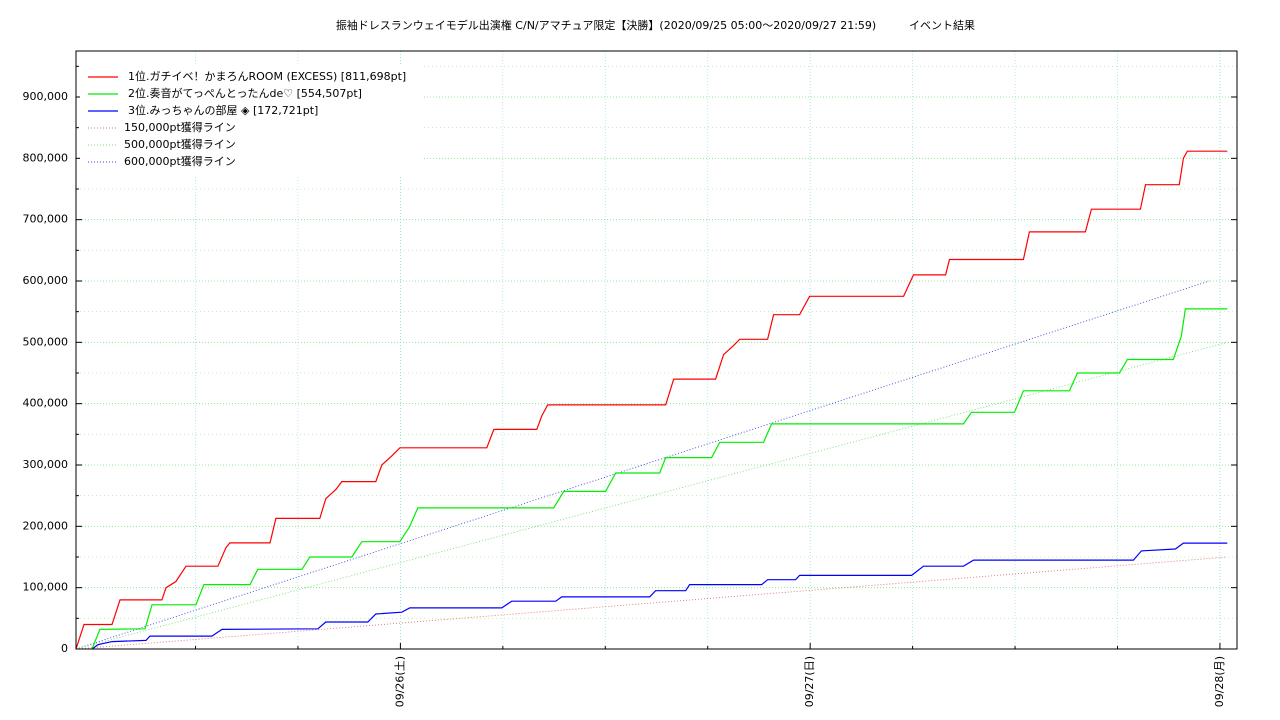 The height and width of the screenshot is (720, 1280). What do you see at coordinates (64, 648) in the screenshot?
I see `y-tick-label: 0` at bounding box center [64, 648].